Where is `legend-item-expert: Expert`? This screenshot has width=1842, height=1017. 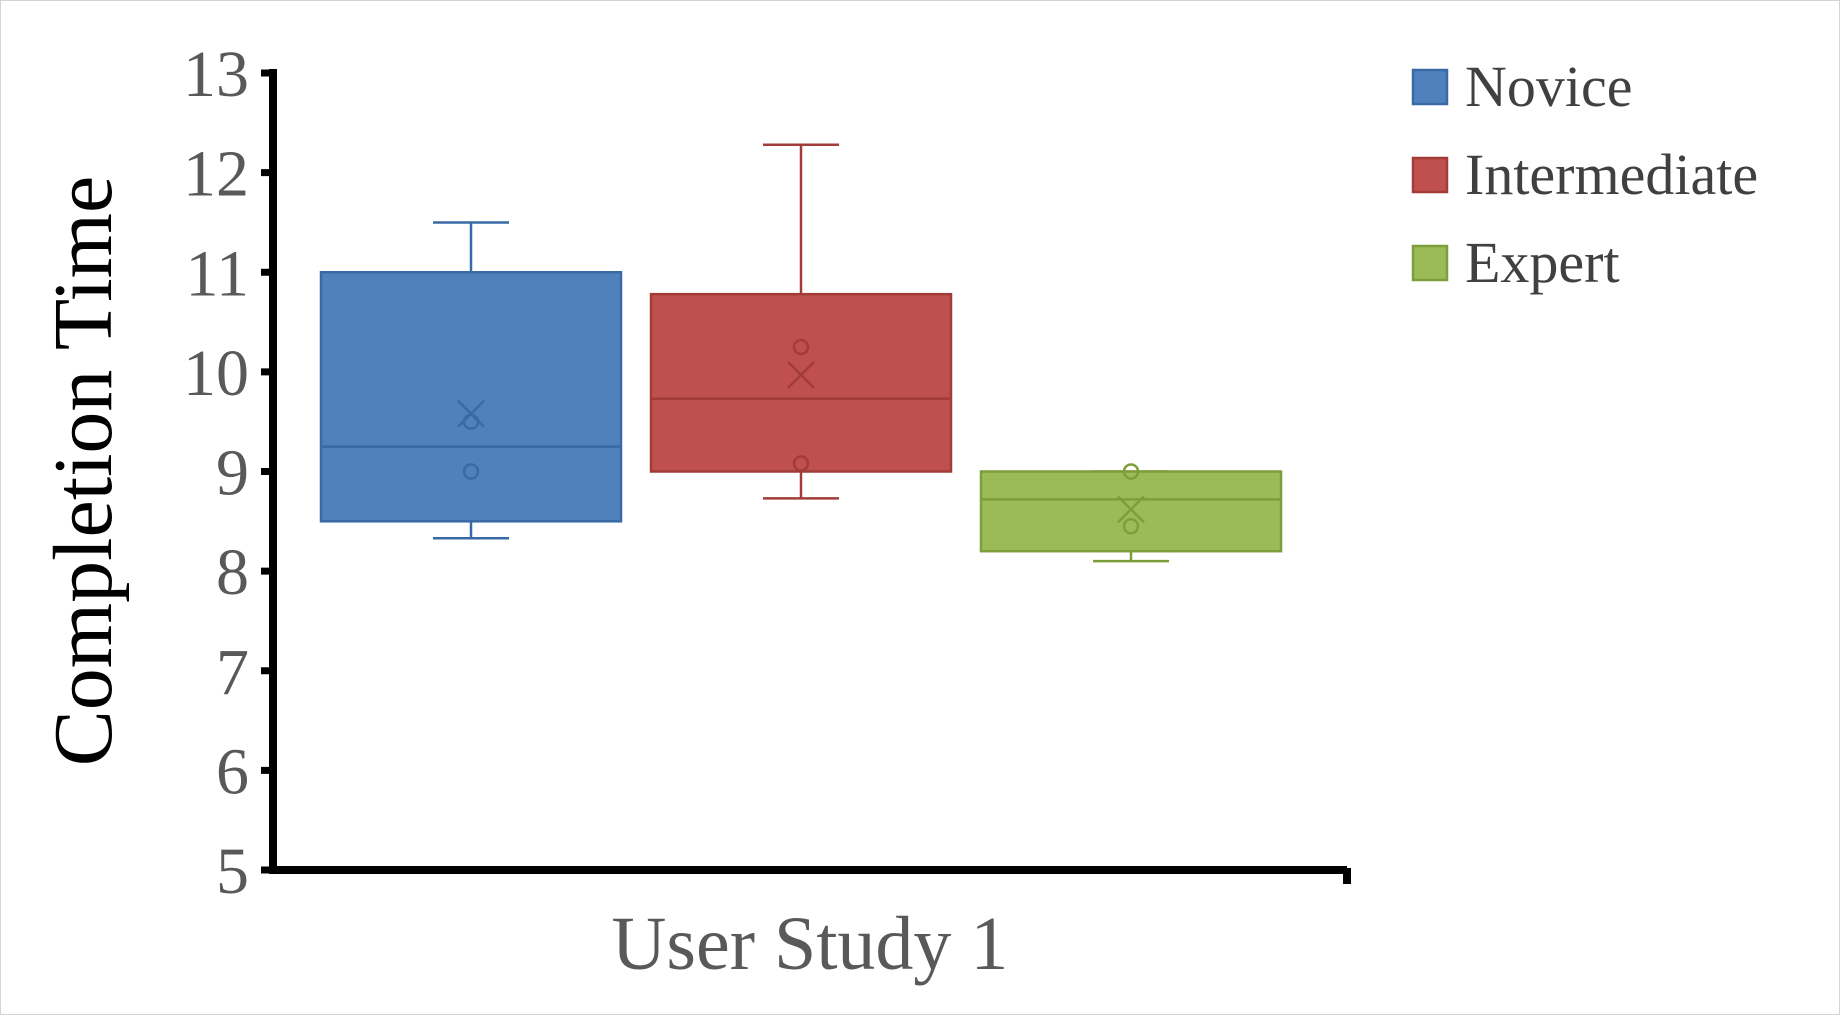 legend-item-expert: Expert is located at coordinates (1515, 262).